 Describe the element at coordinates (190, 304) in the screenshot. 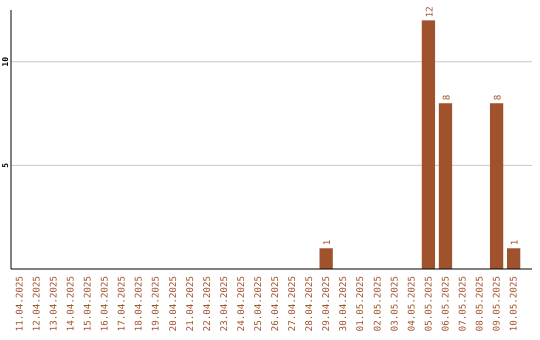

I see `x-tick-label: 21.04.2025` at that location.